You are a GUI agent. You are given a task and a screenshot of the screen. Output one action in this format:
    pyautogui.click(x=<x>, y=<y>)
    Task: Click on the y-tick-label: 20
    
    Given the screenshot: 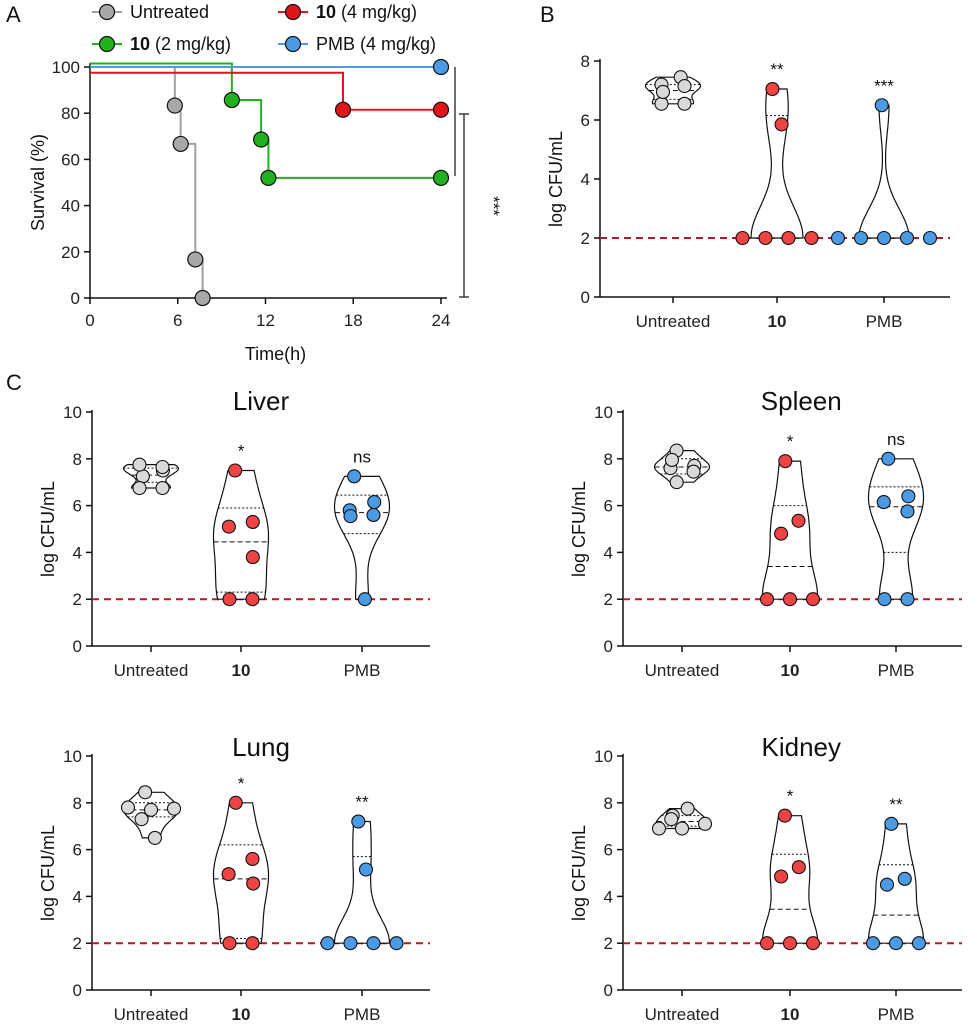 What is the action you would take?
    pyautogui.click(x=70, y=252)
    